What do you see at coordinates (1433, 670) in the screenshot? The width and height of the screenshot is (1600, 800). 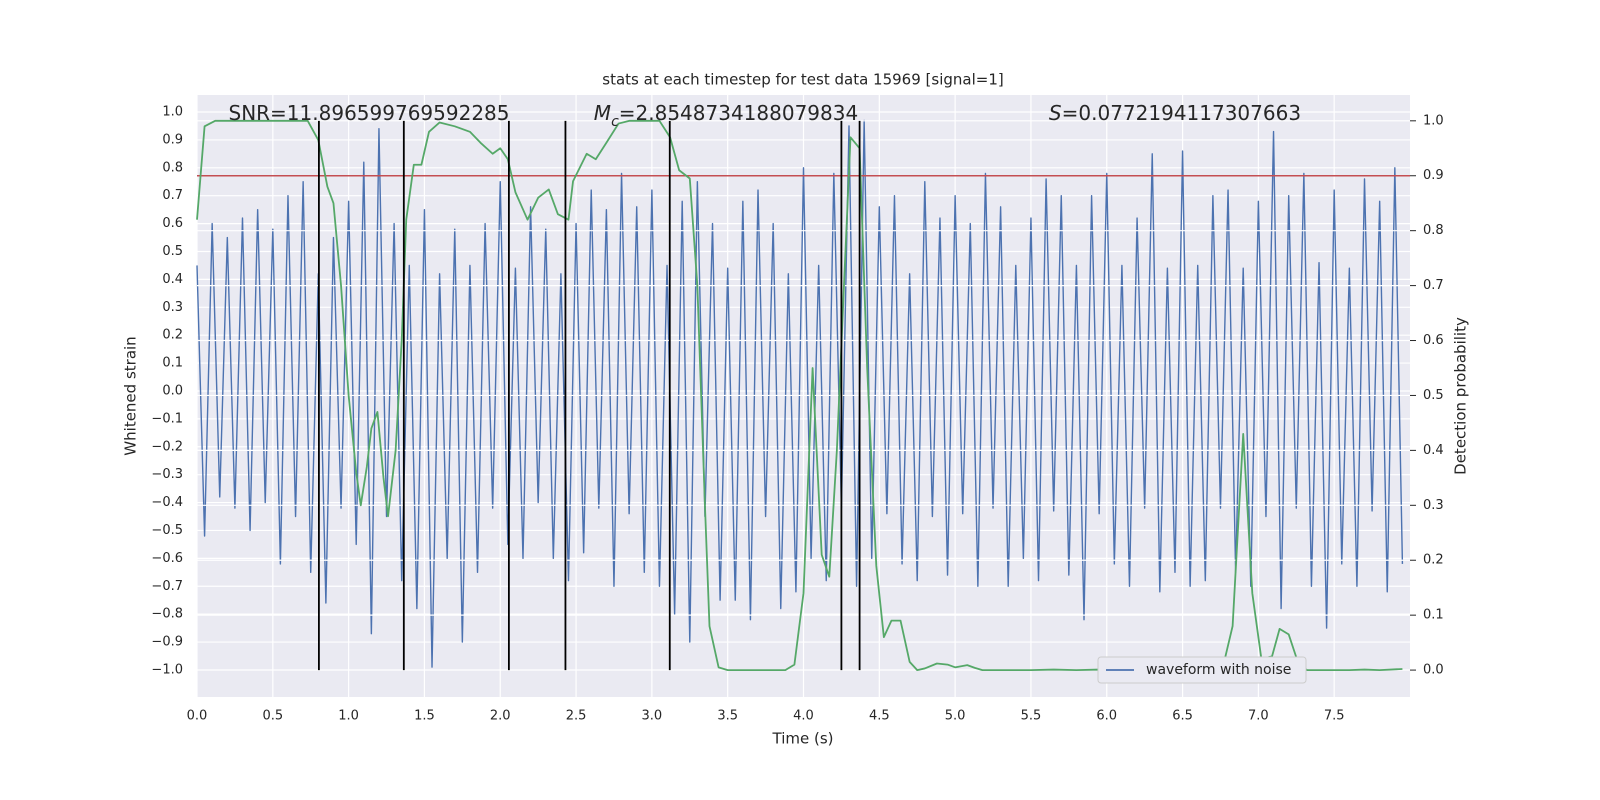 I see `y2-tick-label: 0.0` at bounding box center [1433, 670].